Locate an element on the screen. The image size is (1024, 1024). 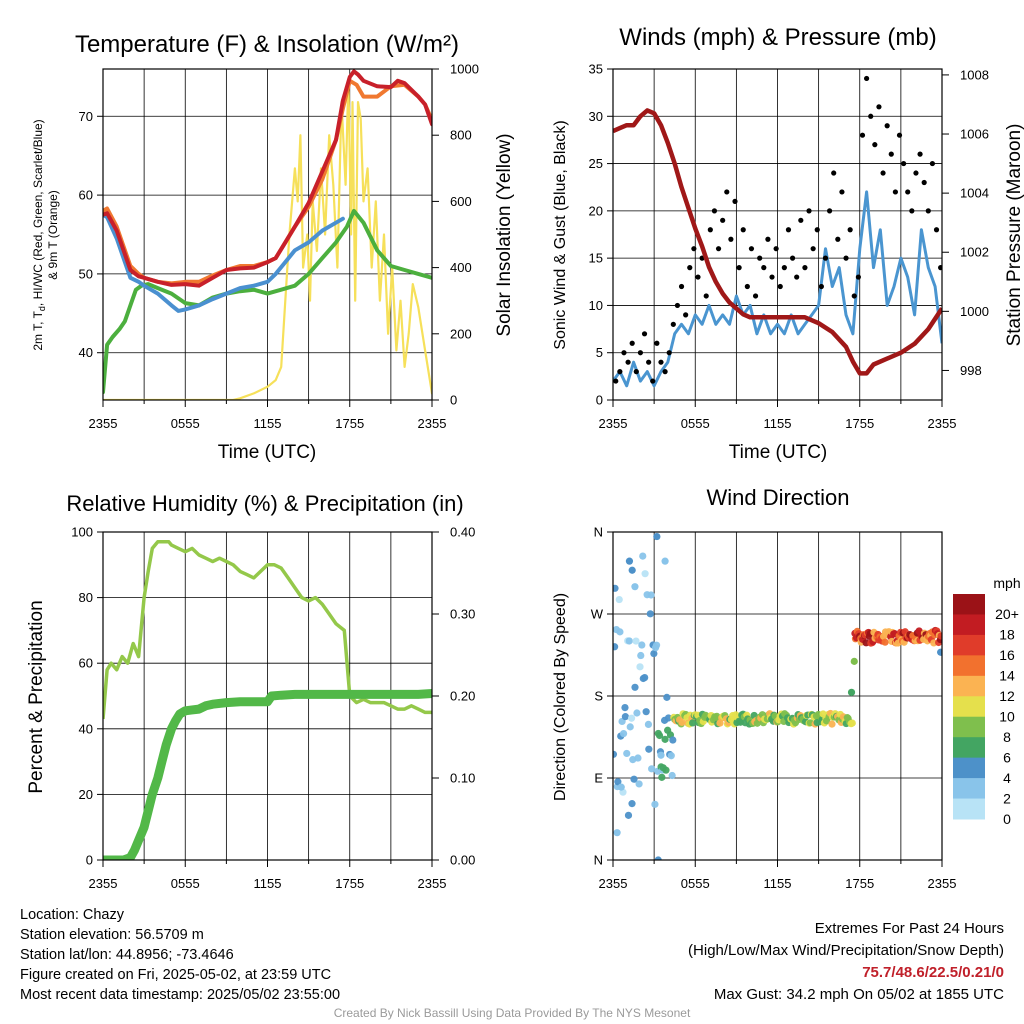
y2-tick-label: 0.30 is located at coordinates (462, 614).